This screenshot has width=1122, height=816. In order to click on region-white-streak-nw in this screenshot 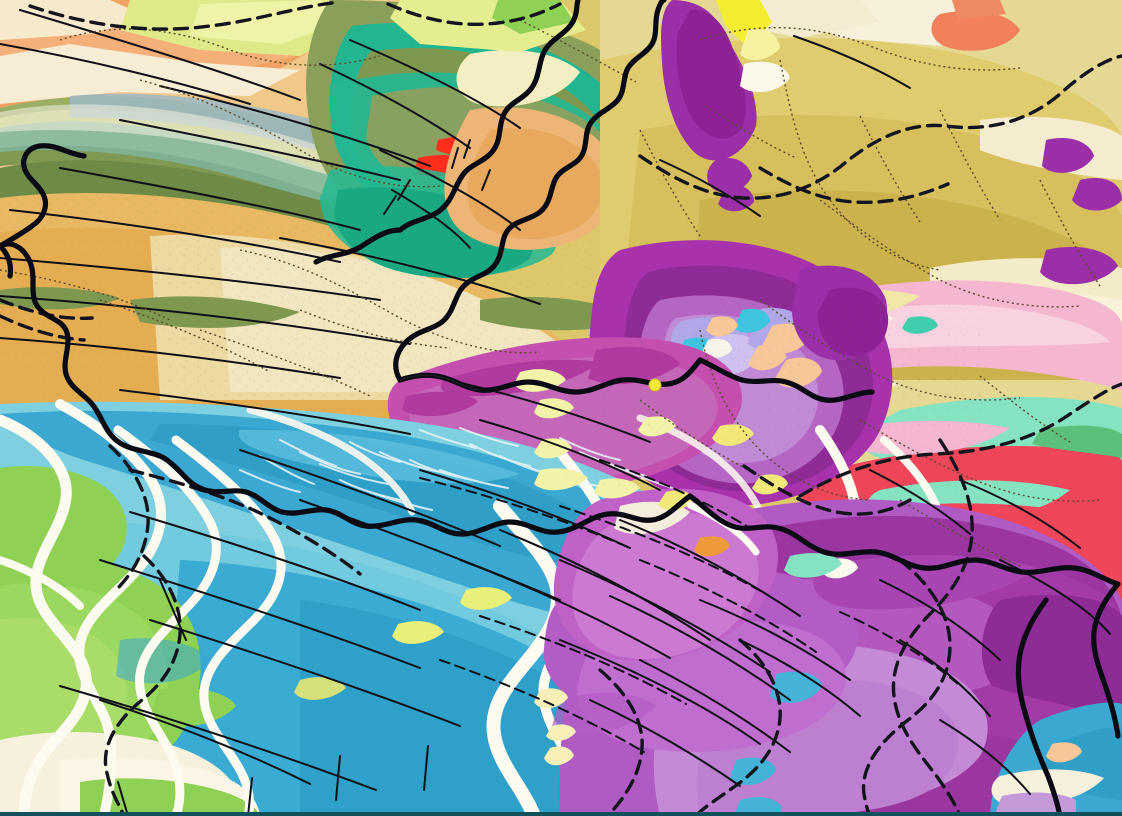, I will do `click(210, 146)`.